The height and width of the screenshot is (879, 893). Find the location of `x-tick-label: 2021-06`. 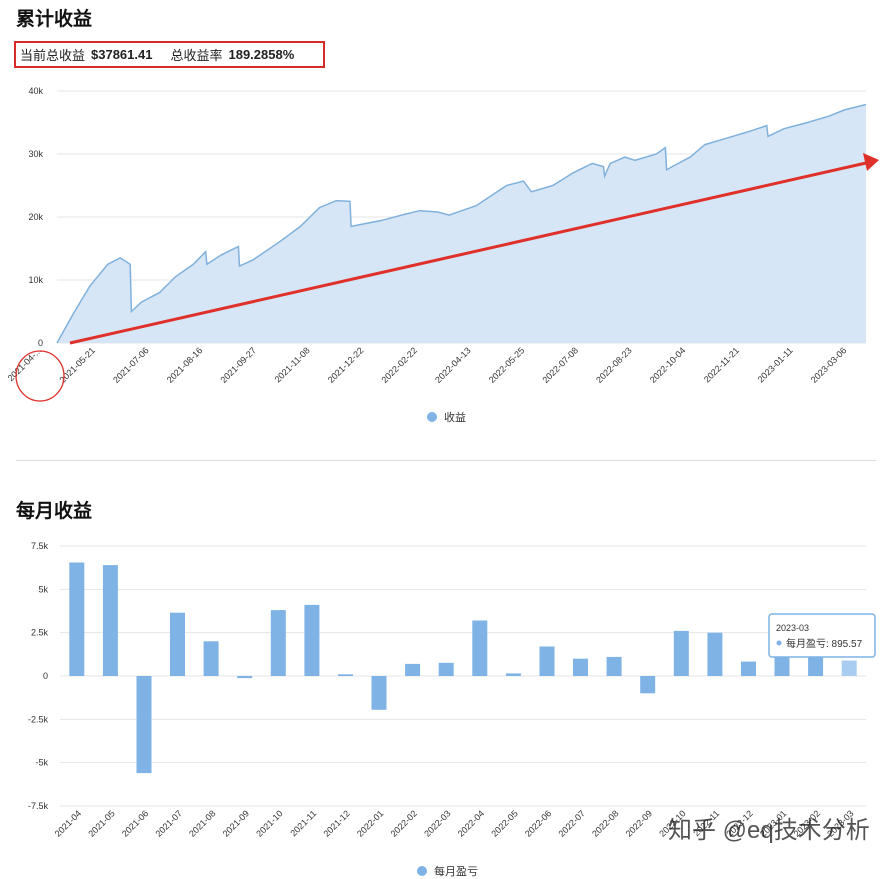

x-tick-label: 2021-06 is located at coordinates (135, 823).